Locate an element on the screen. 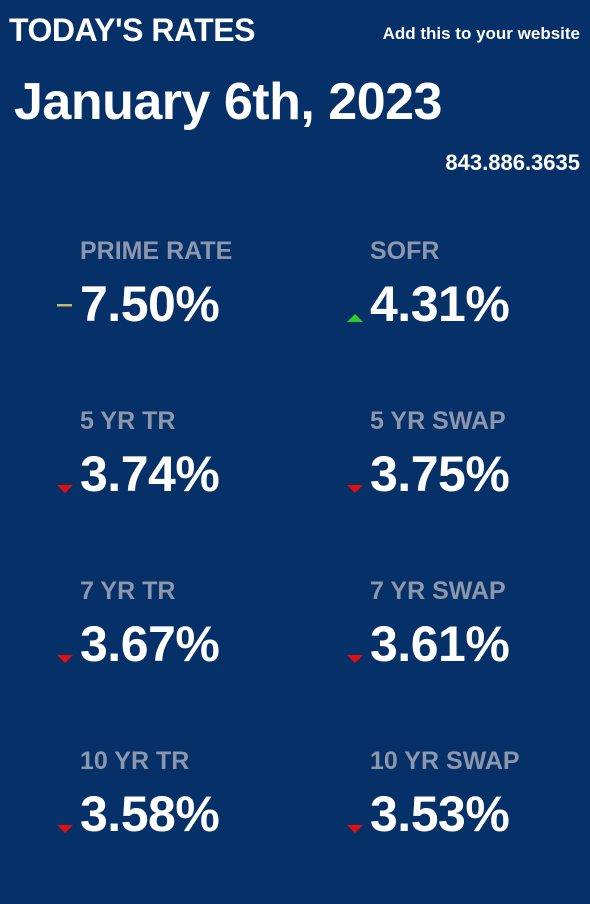  rate-sofr: SOFR 4.31% is located at coordinates (467, 297).